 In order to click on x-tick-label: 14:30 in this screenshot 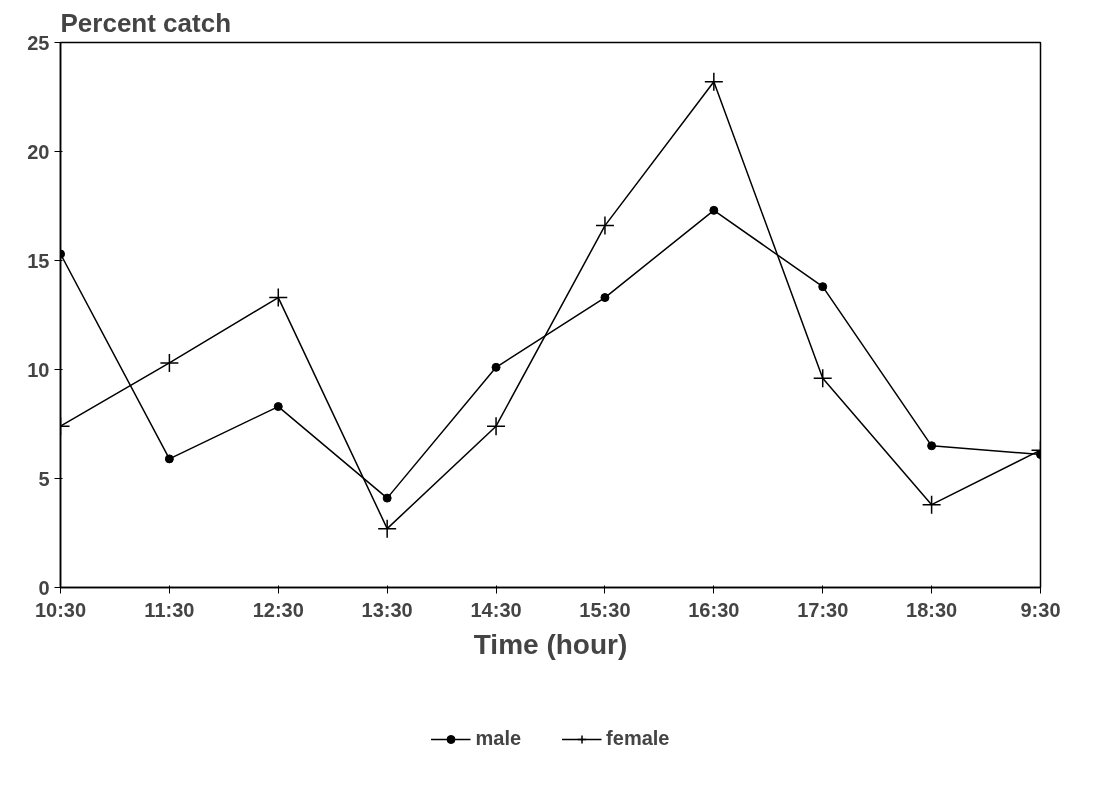, I will do `click(496, 609)`.